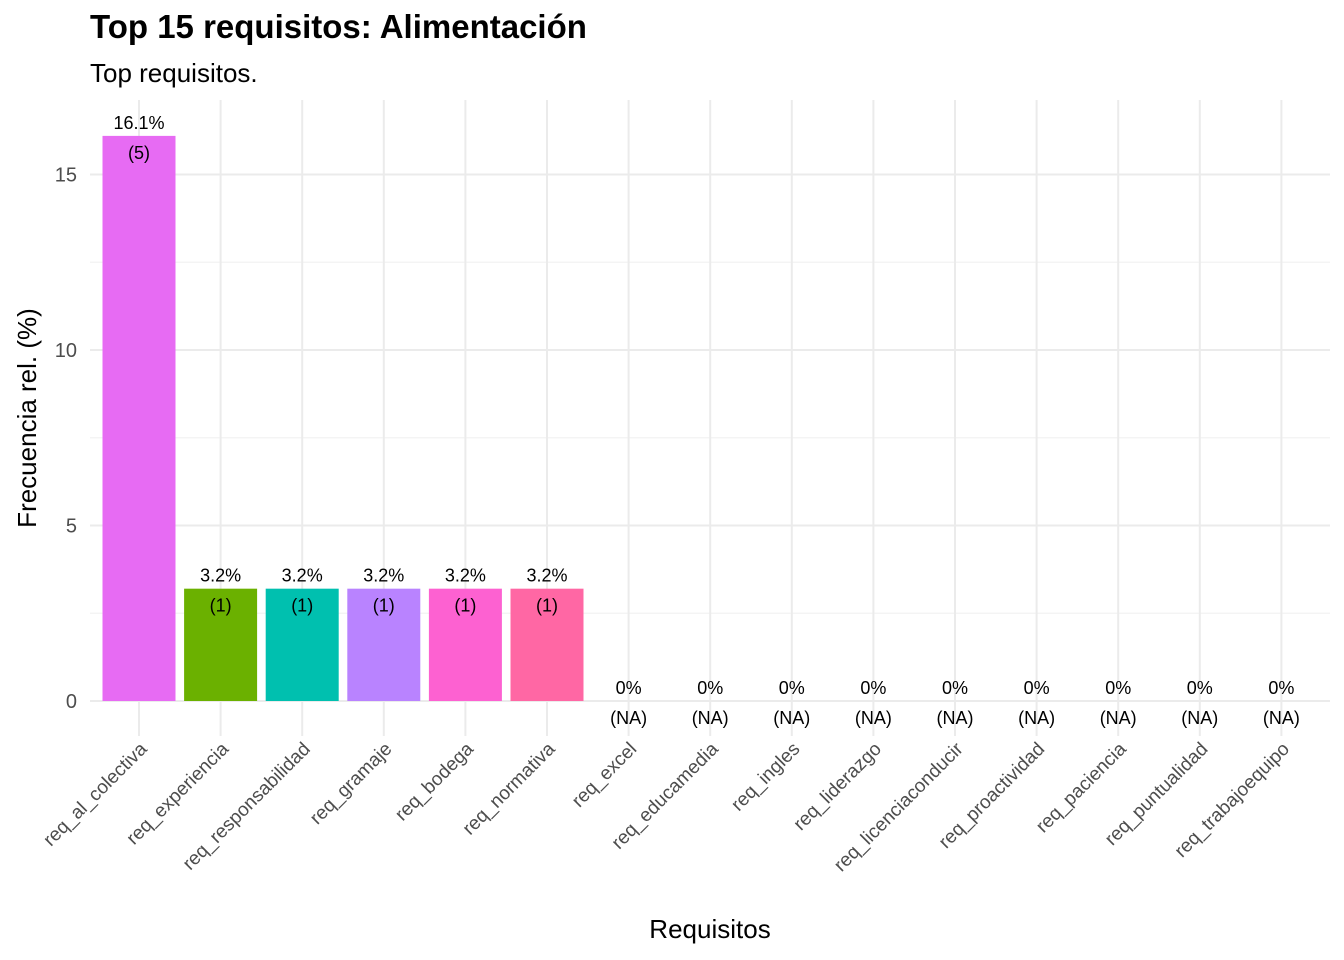 Image resolution: width=1344 pixels, height=960 pixels. Describe the element at coordinates (465, 644) in the screenshot. I see `bar-req_bodega` at that location.